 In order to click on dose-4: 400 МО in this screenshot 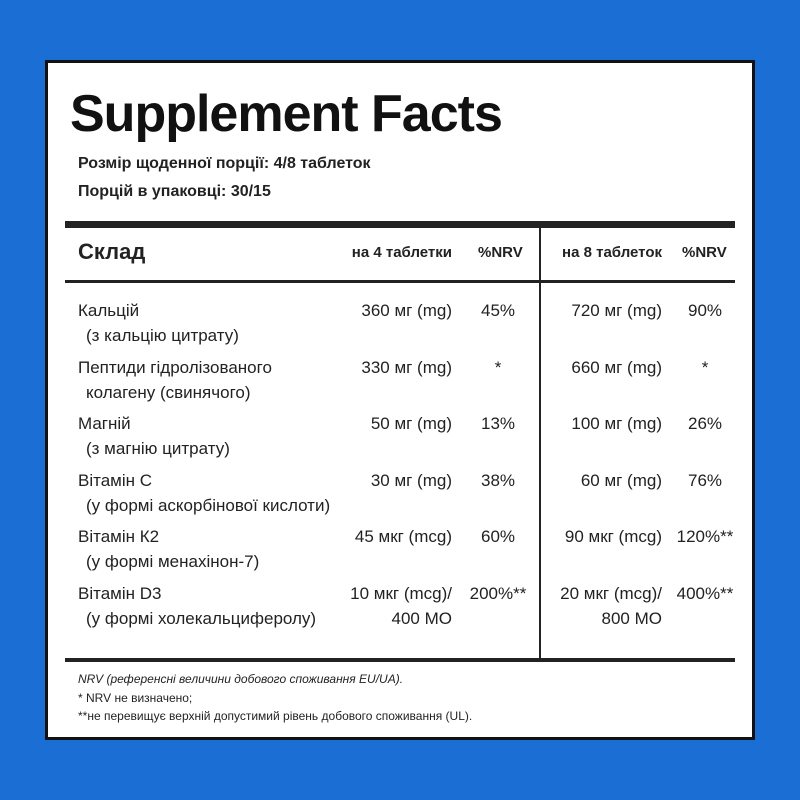, I will do `click(421, 618)`.